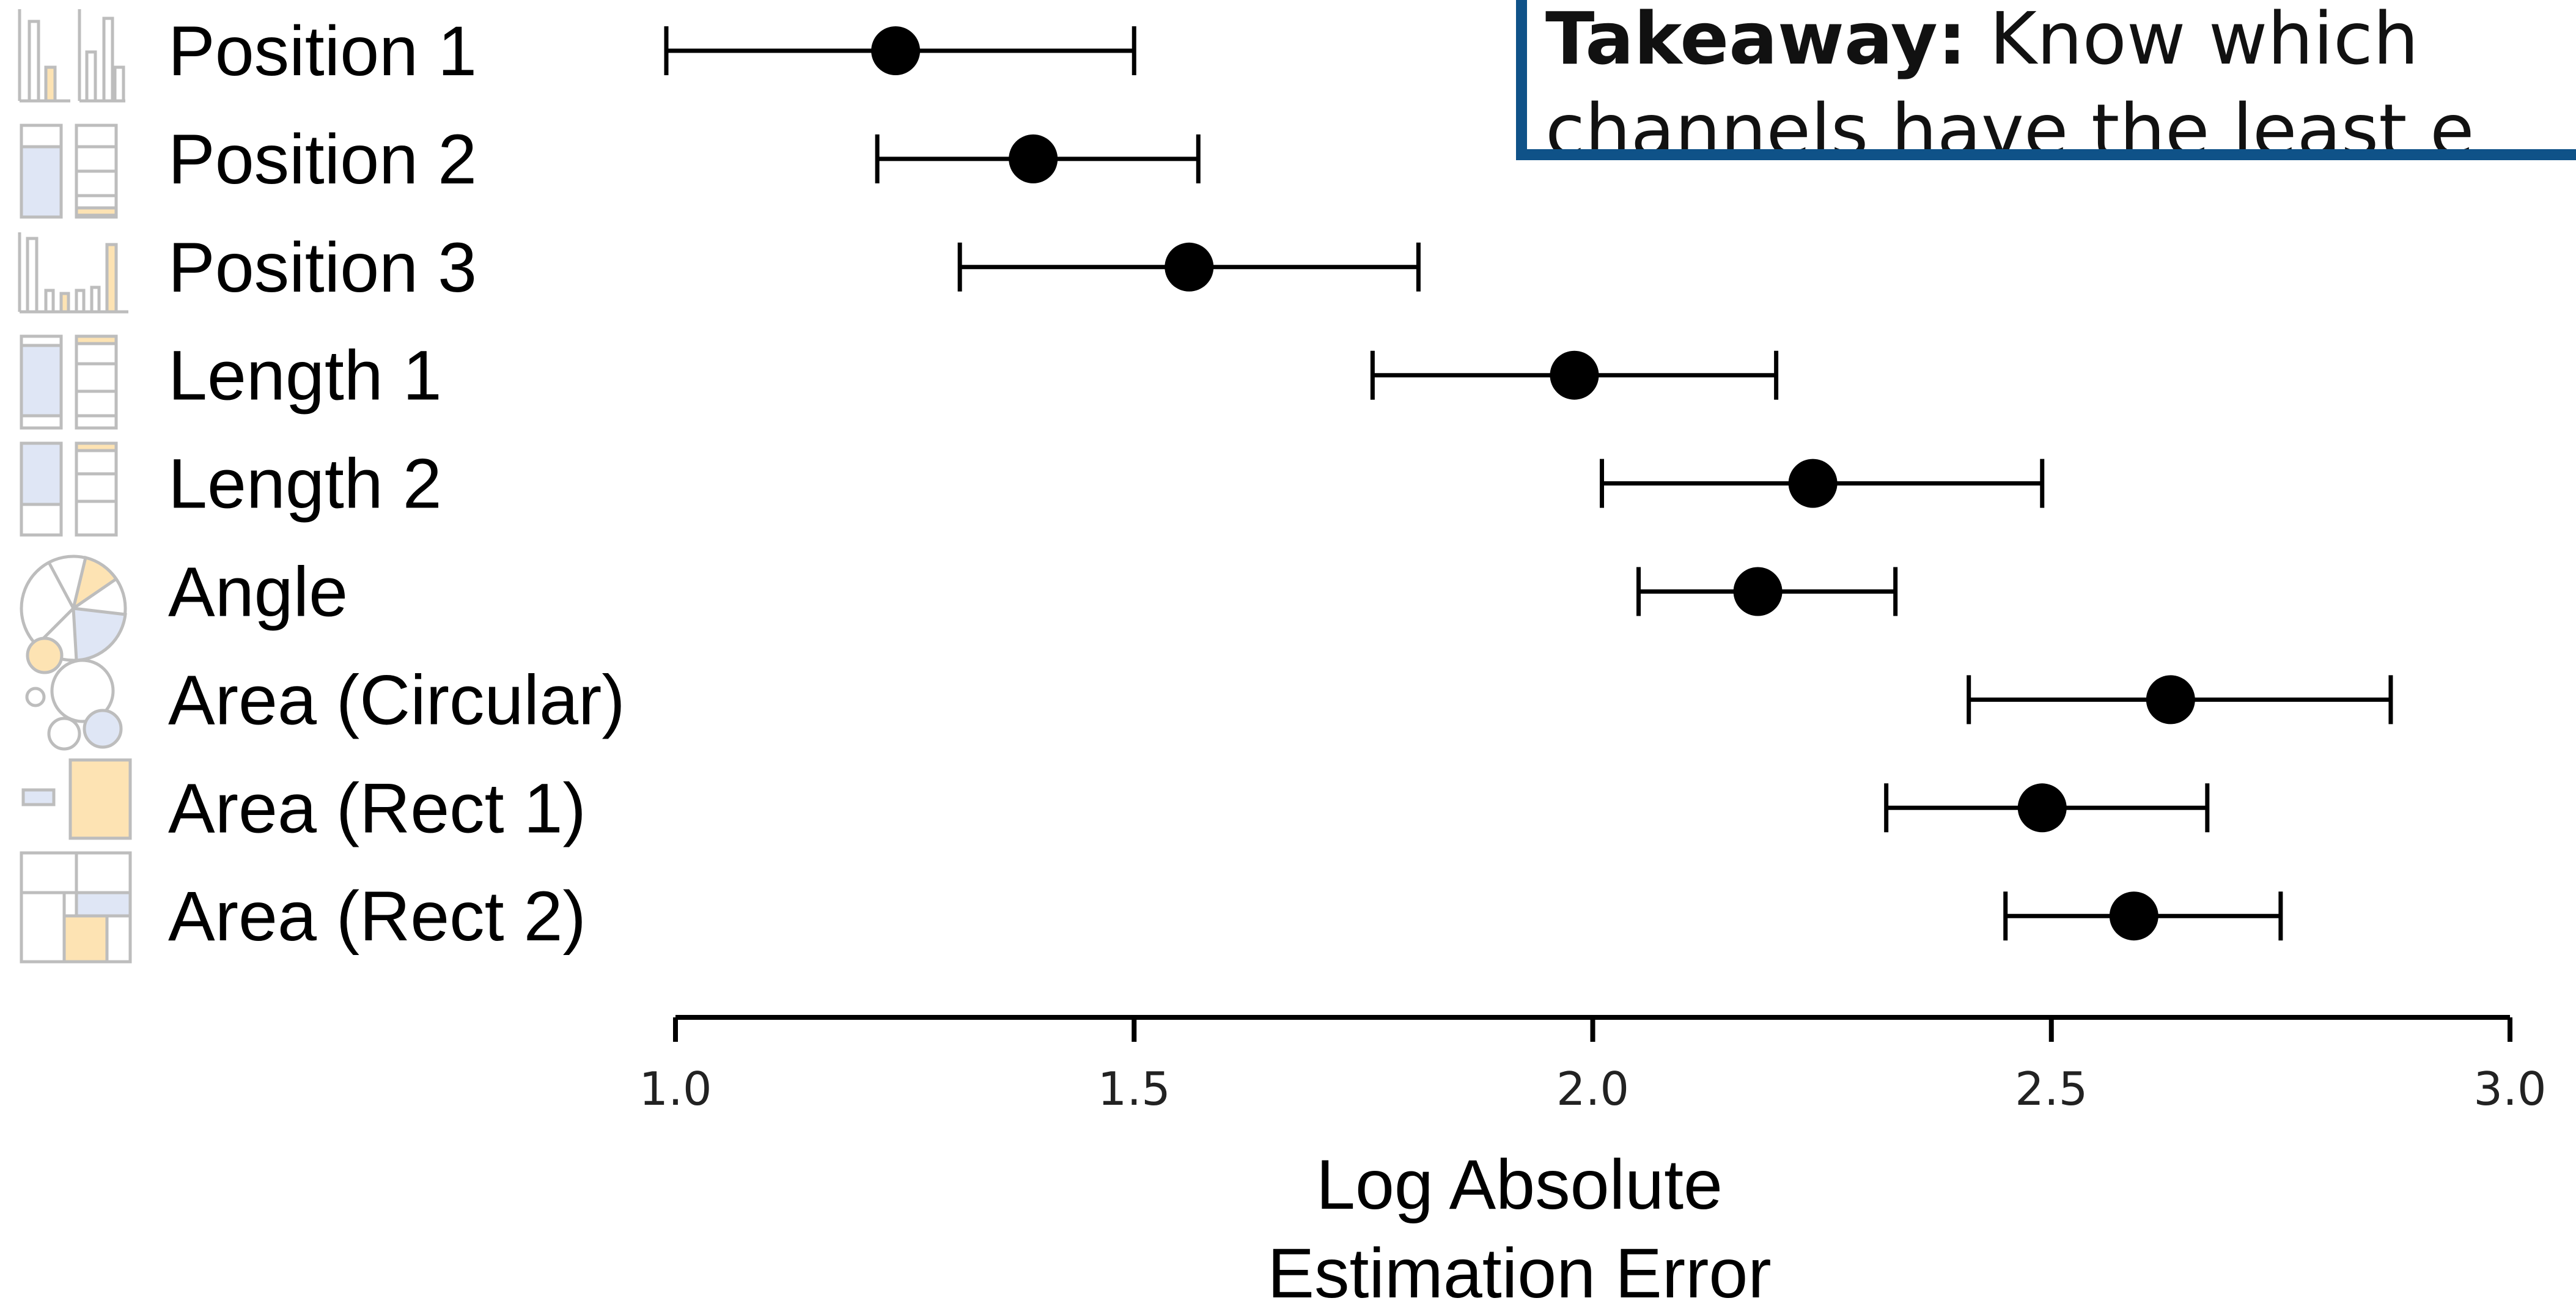 This screenshot has width=2576, height=1309. Describe the element at coordinates (396, 700) in the screenshot. I see `category-label: Area (Circular)` at that location.